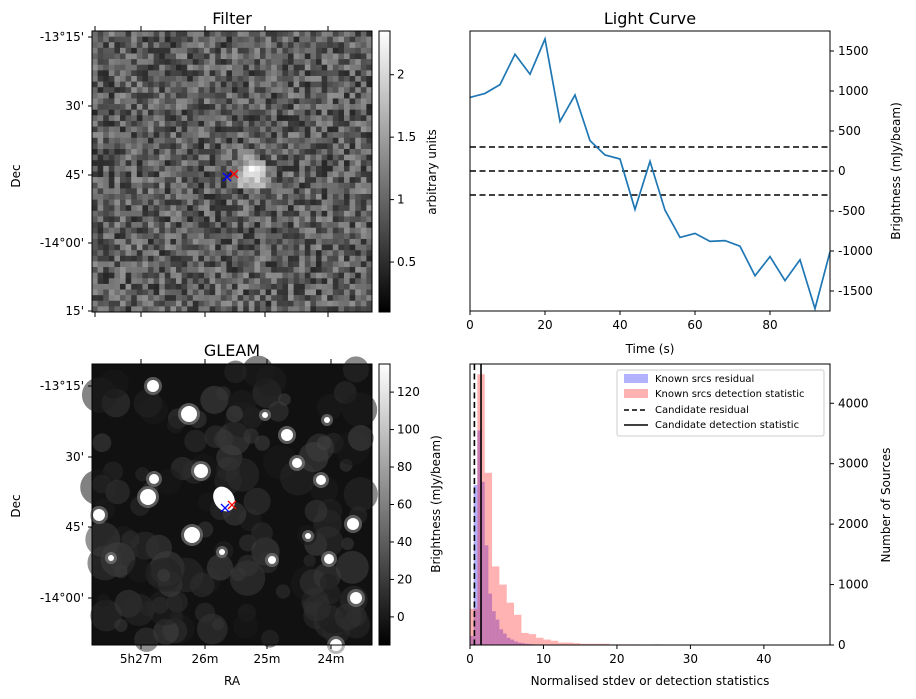 This screenshot has width=916, height=699. I want to click on histogram-bar-residual, so click(483, 563).